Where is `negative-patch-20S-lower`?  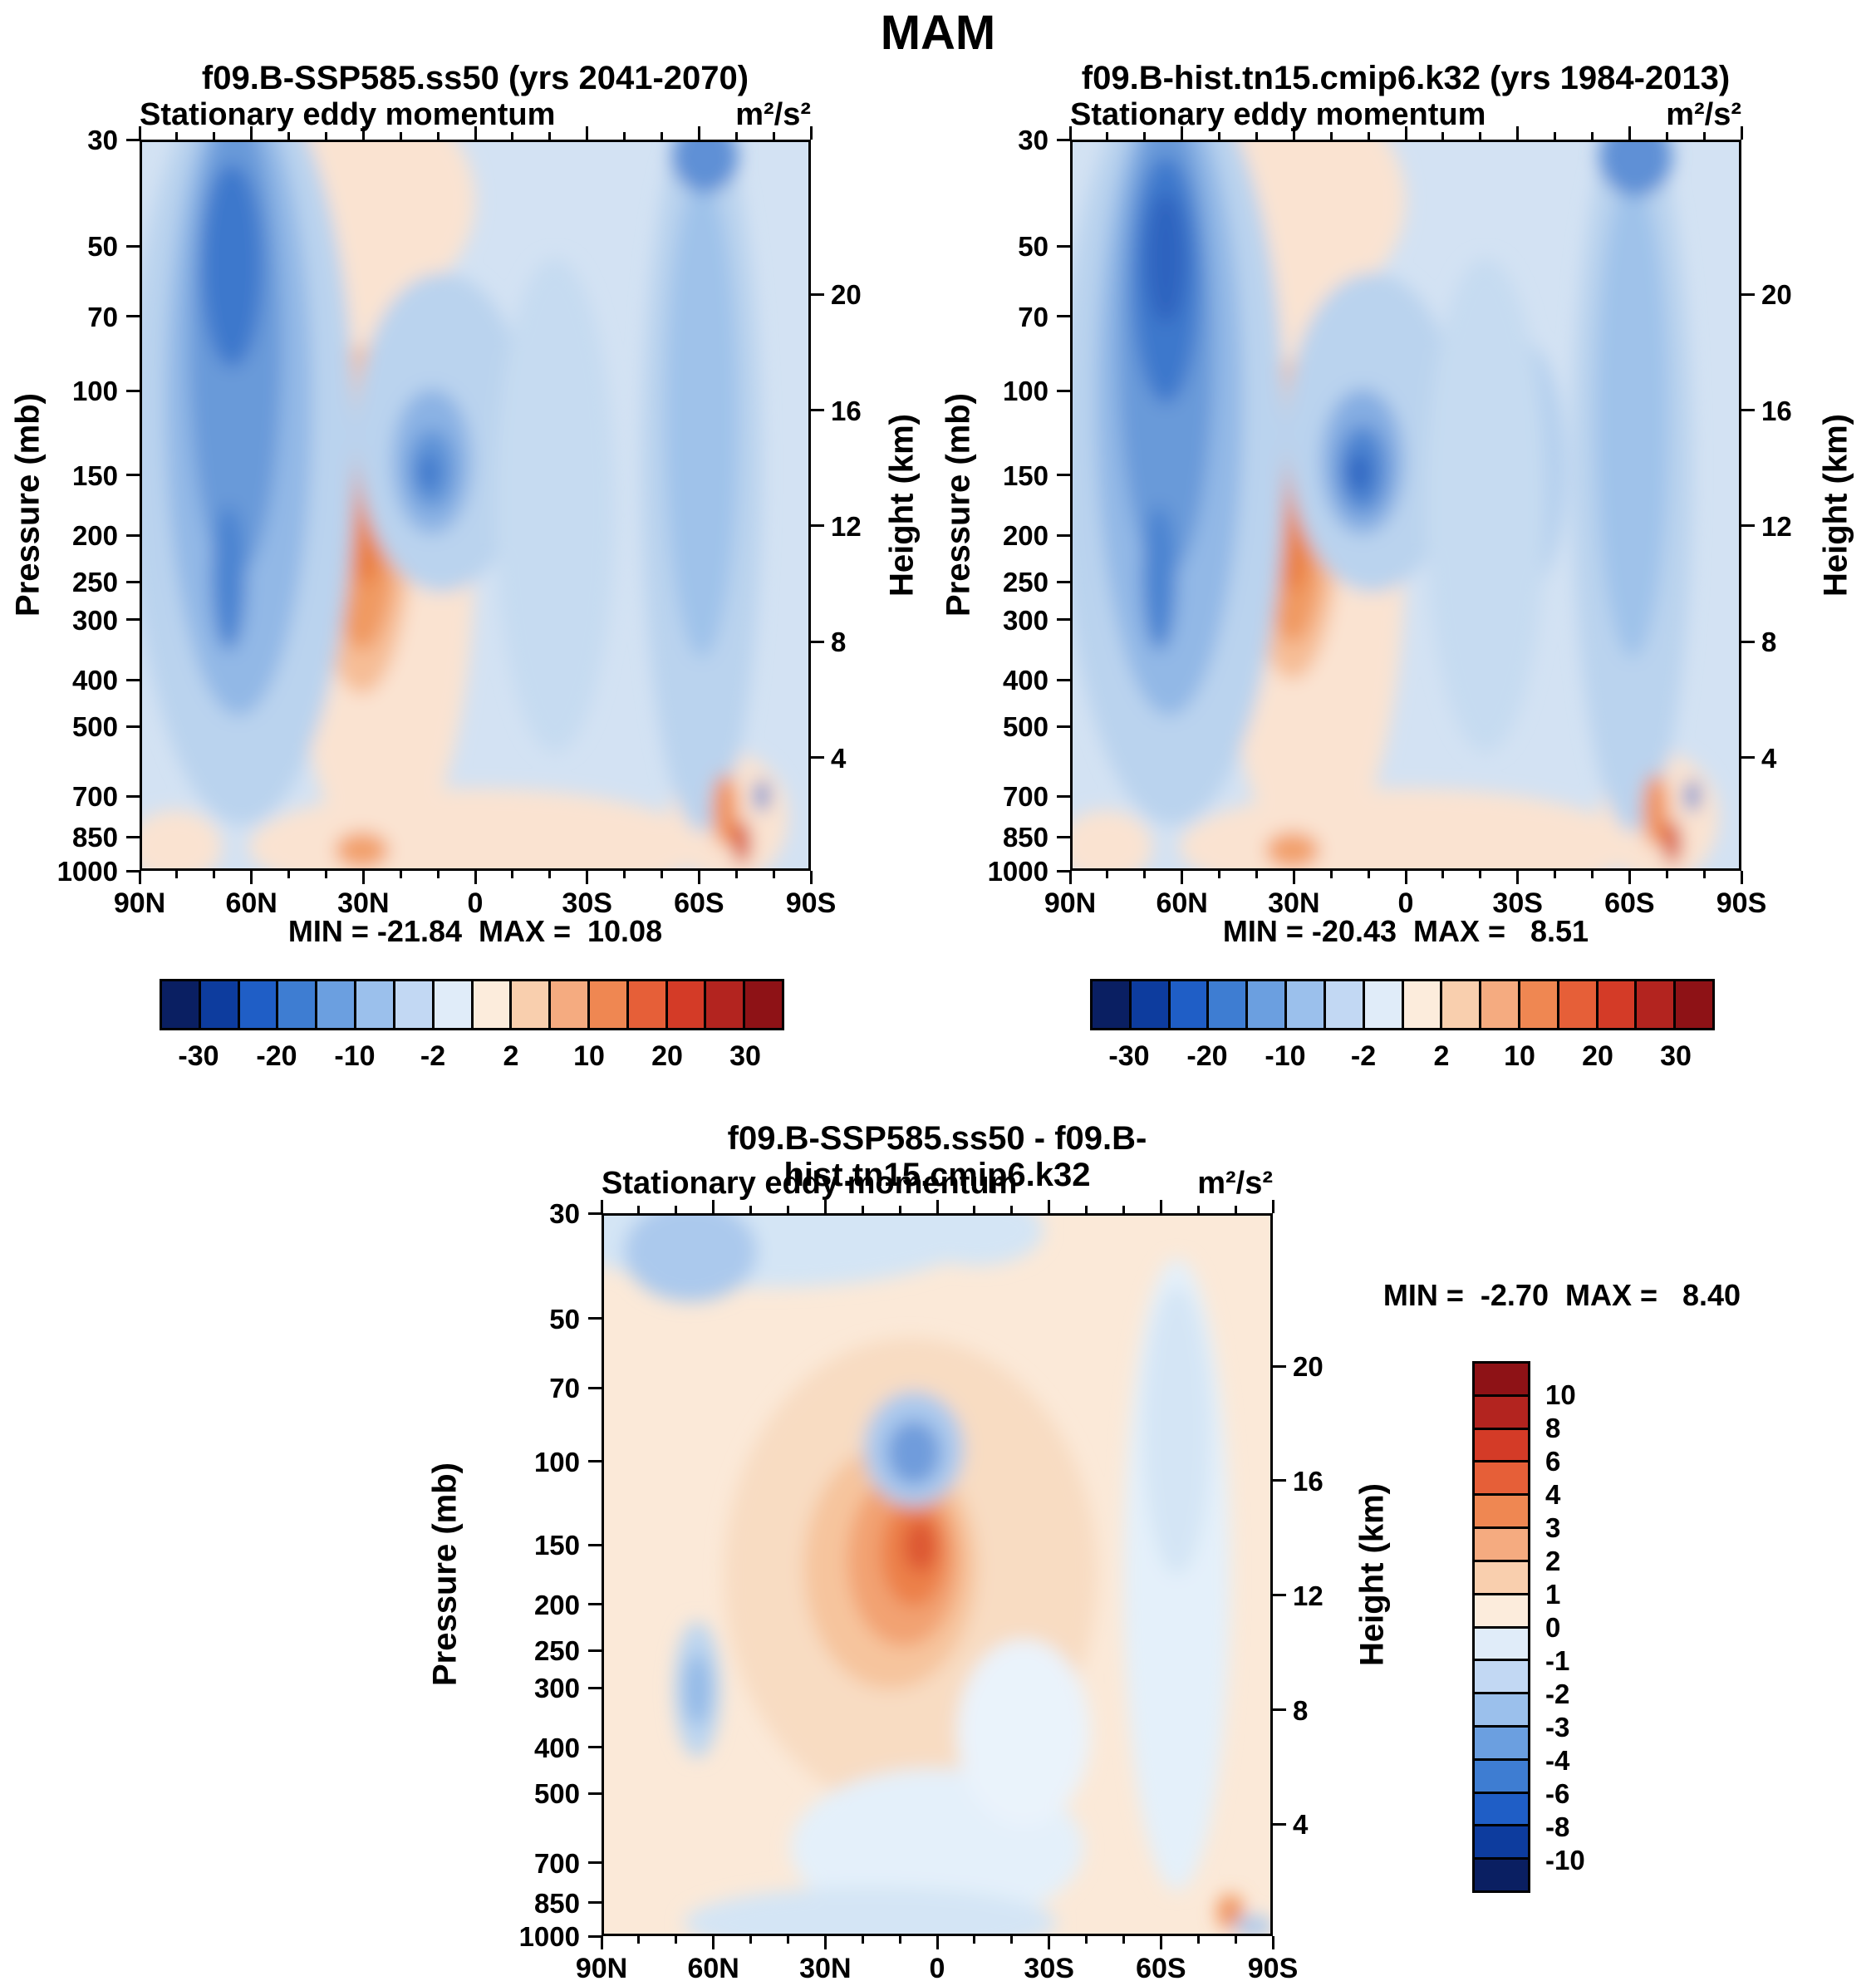
negative-patch-20S-lower is located at coordinates (1024, 1732).